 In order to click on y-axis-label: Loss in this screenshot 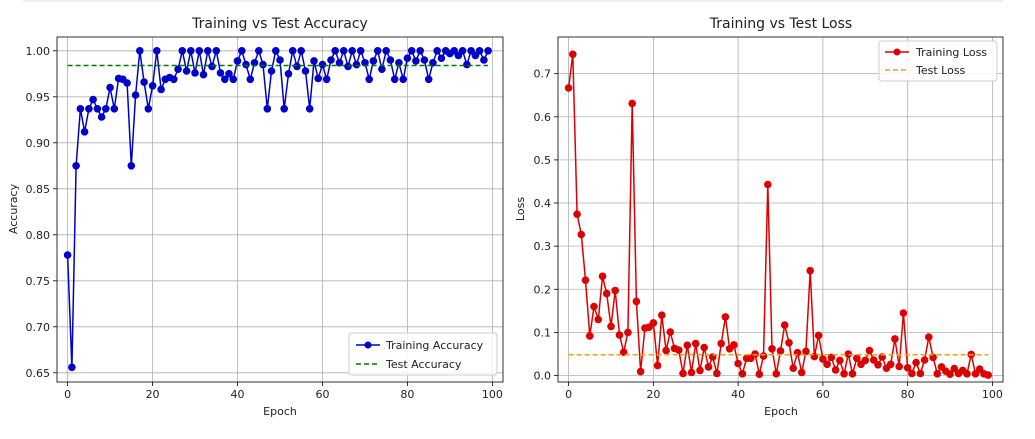, I will do `click(520, 209)`.